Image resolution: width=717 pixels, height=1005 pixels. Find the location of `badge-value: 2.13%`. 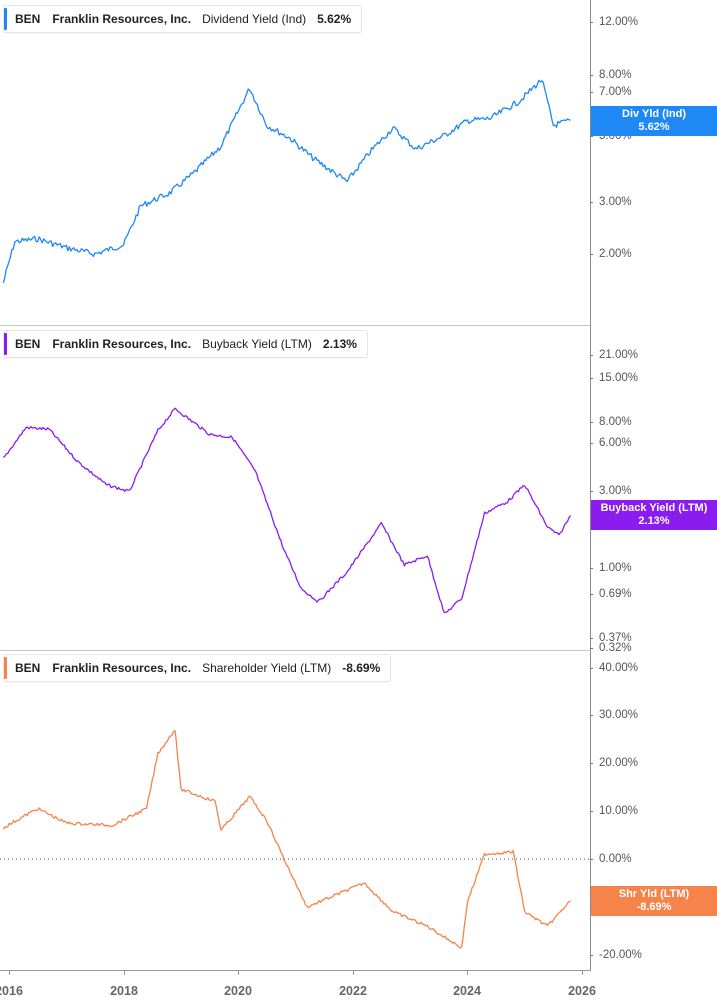

badge-value: 2.13% is located at coordinates (654, 521).